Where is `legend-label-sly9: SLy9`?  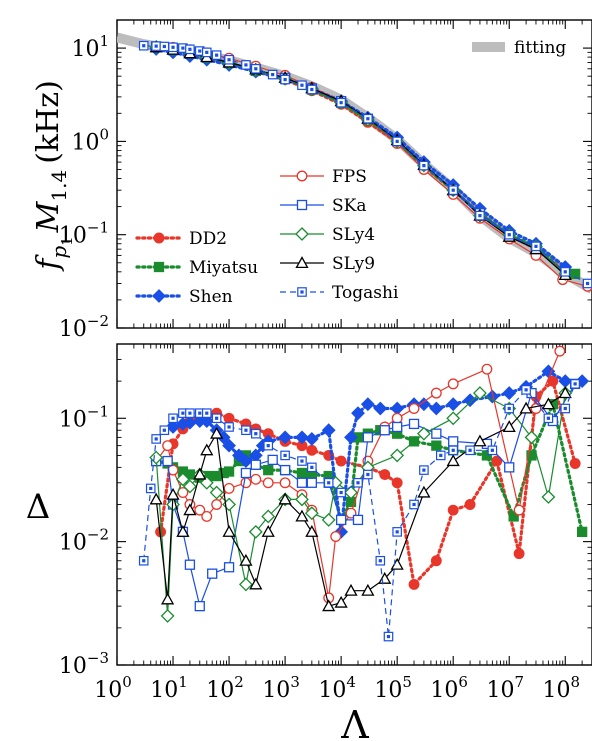 legend-label-sly9: SLy9 is located at coordinates (353, 264).